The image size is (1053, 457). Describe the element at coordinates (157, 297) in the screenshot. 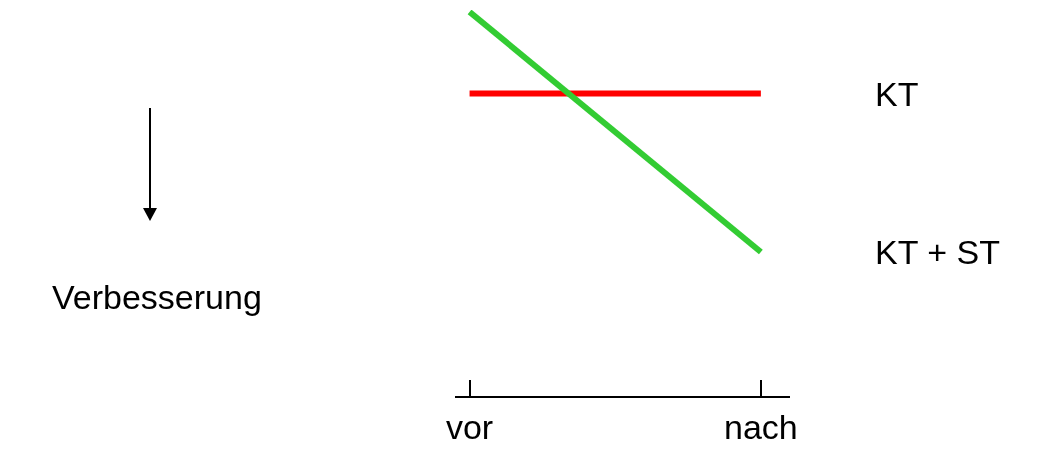

I see `text: Verbesserung` at that location.